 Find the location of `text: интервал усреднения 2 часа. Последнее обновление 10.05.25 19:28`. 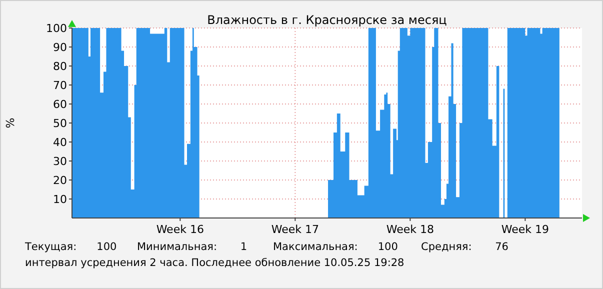

text: интервал усреднения 2 часа. Последнее обновление 10.05.25 19:28 is located at coordinates (214, 263).